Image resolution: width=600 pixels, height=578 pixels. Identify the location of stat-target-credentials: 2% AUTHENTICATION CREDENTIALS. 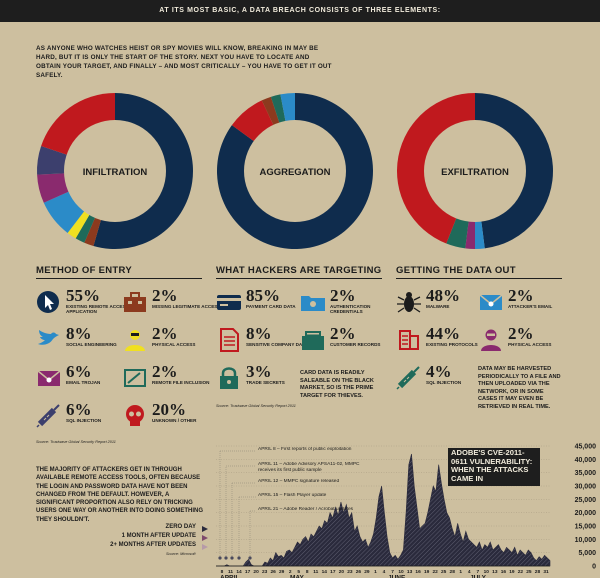
(350, 302).